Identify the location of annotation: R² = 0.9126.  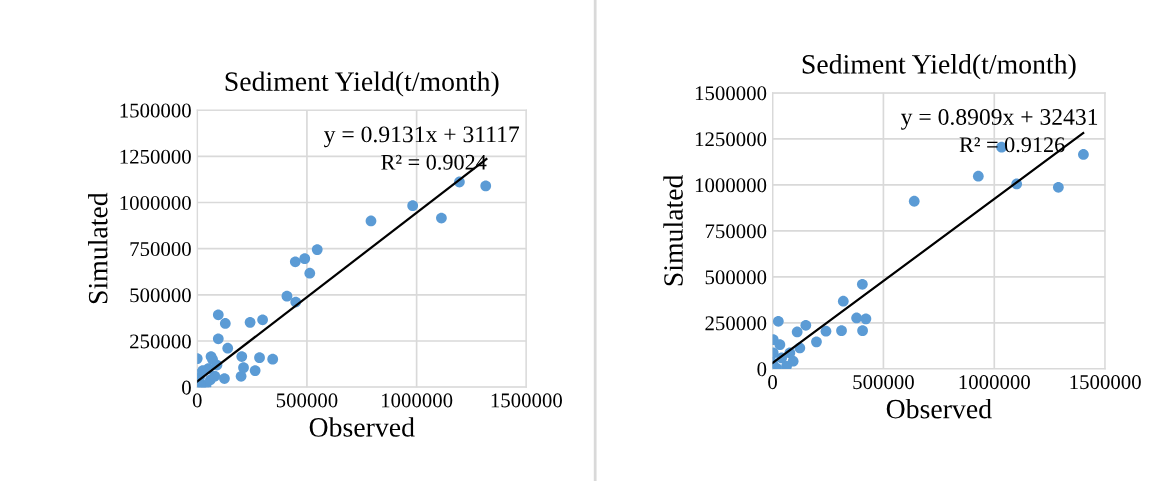
(1012, 145).